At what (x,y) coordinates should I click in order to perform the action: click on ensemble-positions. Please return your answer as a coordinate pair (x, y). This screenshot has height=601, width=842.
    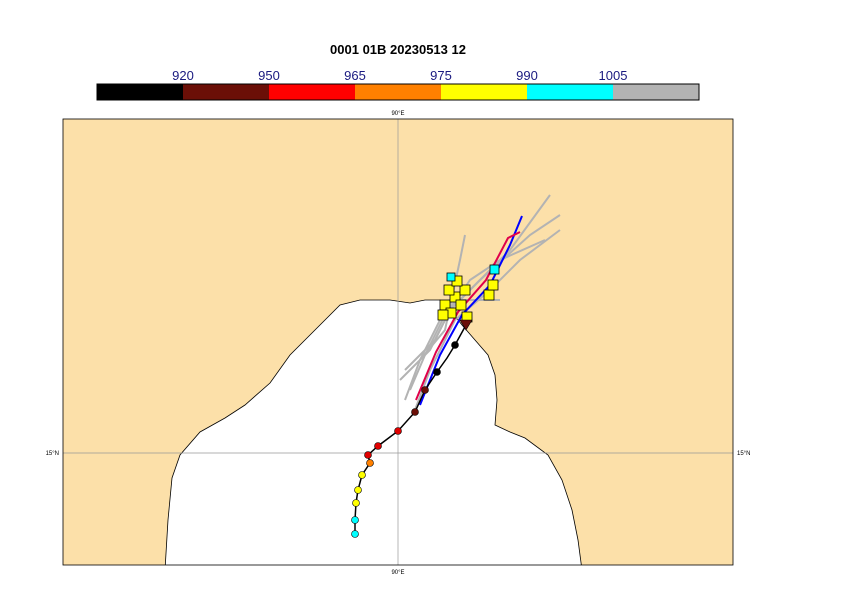
    Looking at the image, I should click on (468, 293).